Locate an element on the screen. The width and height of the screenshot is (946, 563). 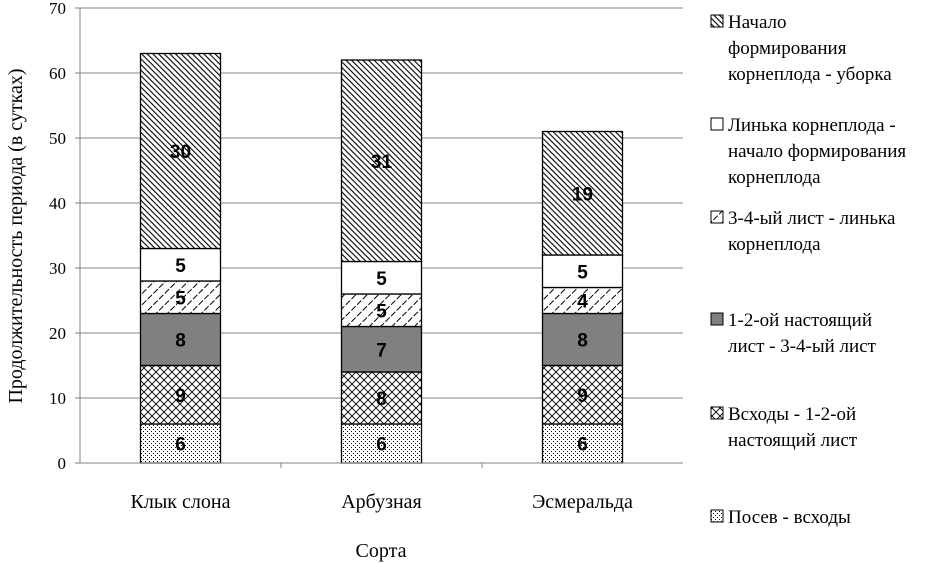
bar-segment-5-эсмеральда is located at coordinates (582, 271).